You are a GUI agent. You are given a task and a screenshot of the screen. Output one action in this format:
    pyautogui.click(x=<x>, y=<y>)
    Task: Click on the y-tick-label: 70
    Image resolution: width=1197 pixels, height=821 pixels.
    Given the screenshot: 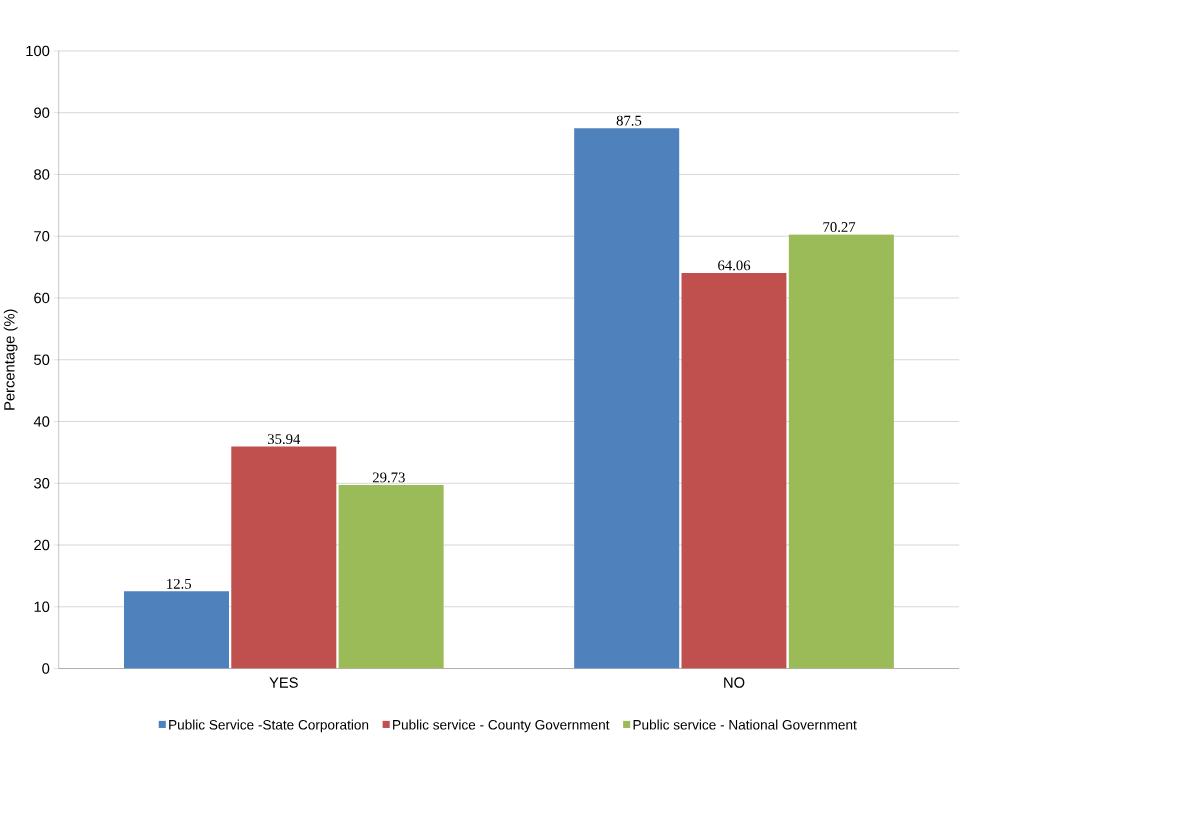 What is the action you would take?
    pyautogui.click(x=42, y=236)
    